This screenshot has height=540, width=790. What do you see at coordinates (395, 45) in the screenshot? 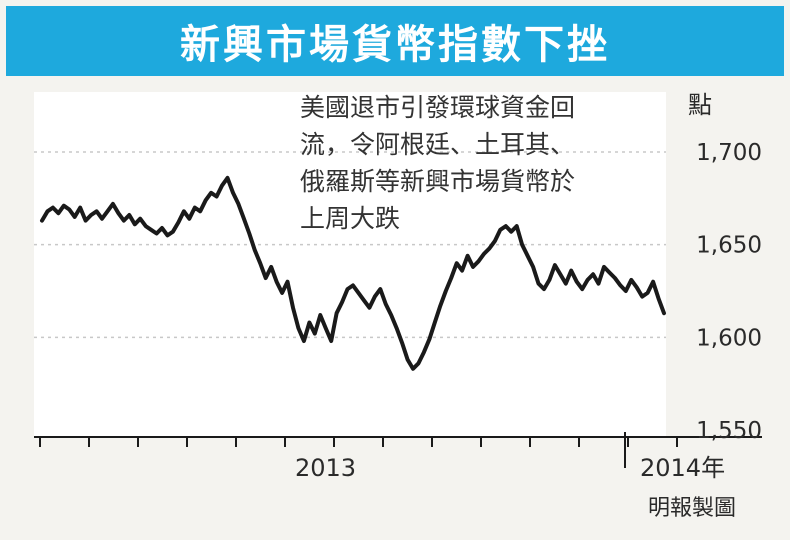
I see `chart-title: 新興市場貨幣指數下挫` at bounding box center [395, 45].